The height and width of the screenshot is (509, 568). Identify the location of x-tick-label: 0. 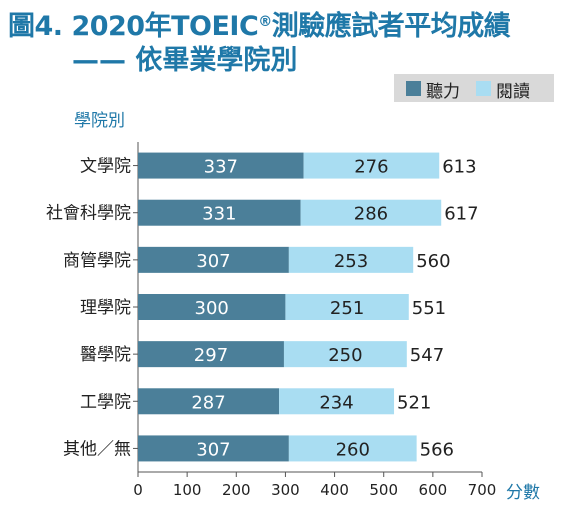
(138, 490).